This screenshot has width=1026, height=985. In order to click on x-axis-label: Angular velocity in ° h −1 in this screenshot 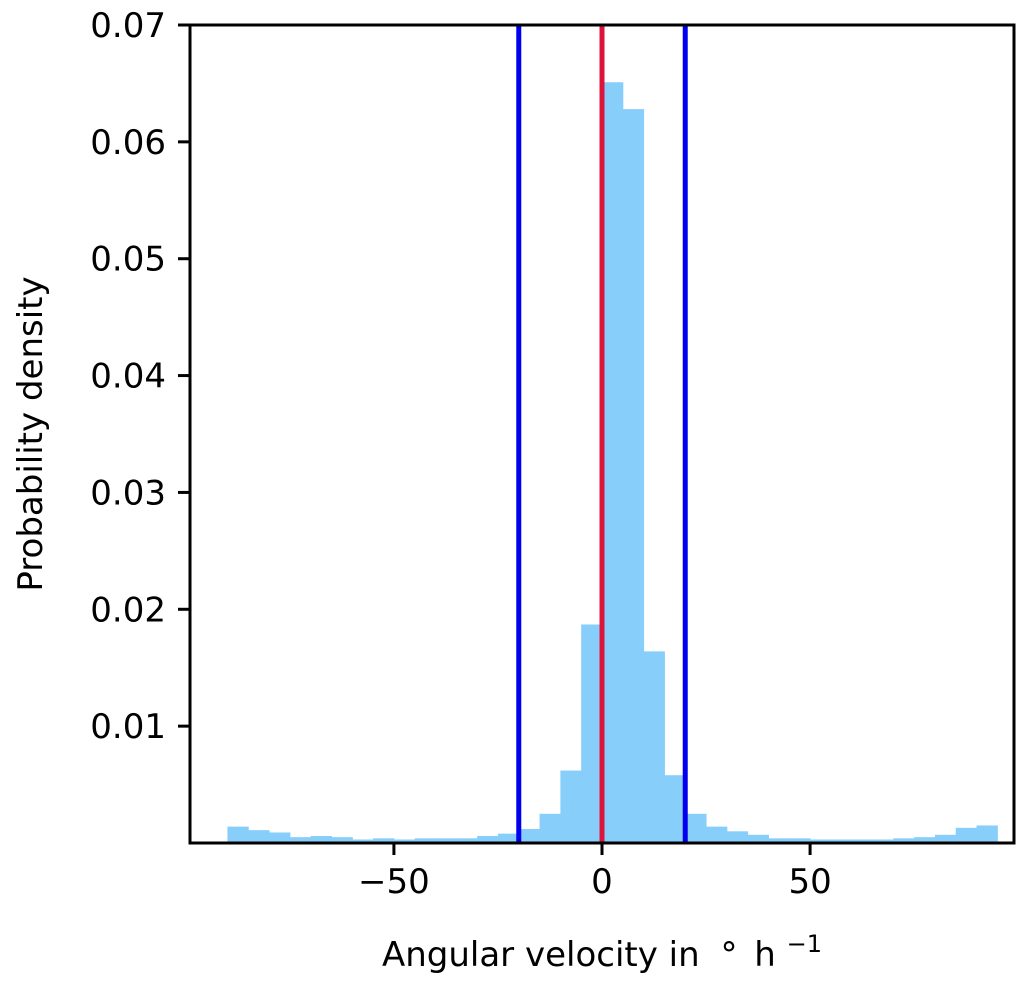, I will do `click(602, 952)`.